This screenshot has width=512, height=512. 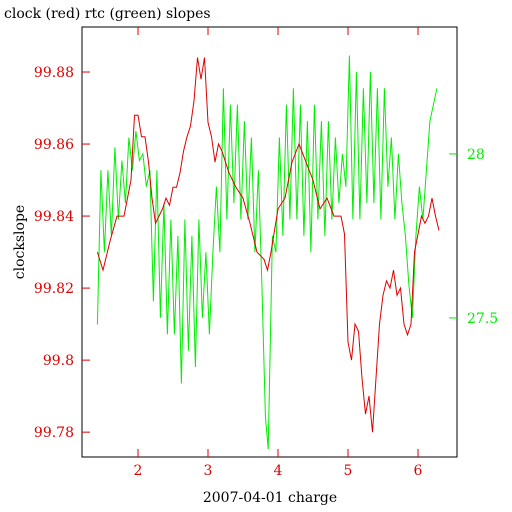 I want to click on x-tick-label: 4, so click(x=278, y=471).